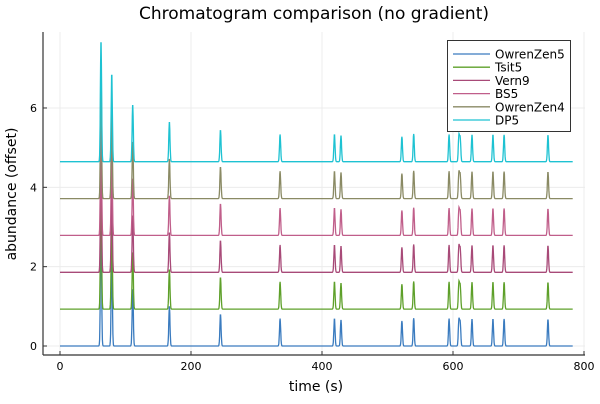 The image size is (600, 404). I want to click on legend-box, so click(509, 86).